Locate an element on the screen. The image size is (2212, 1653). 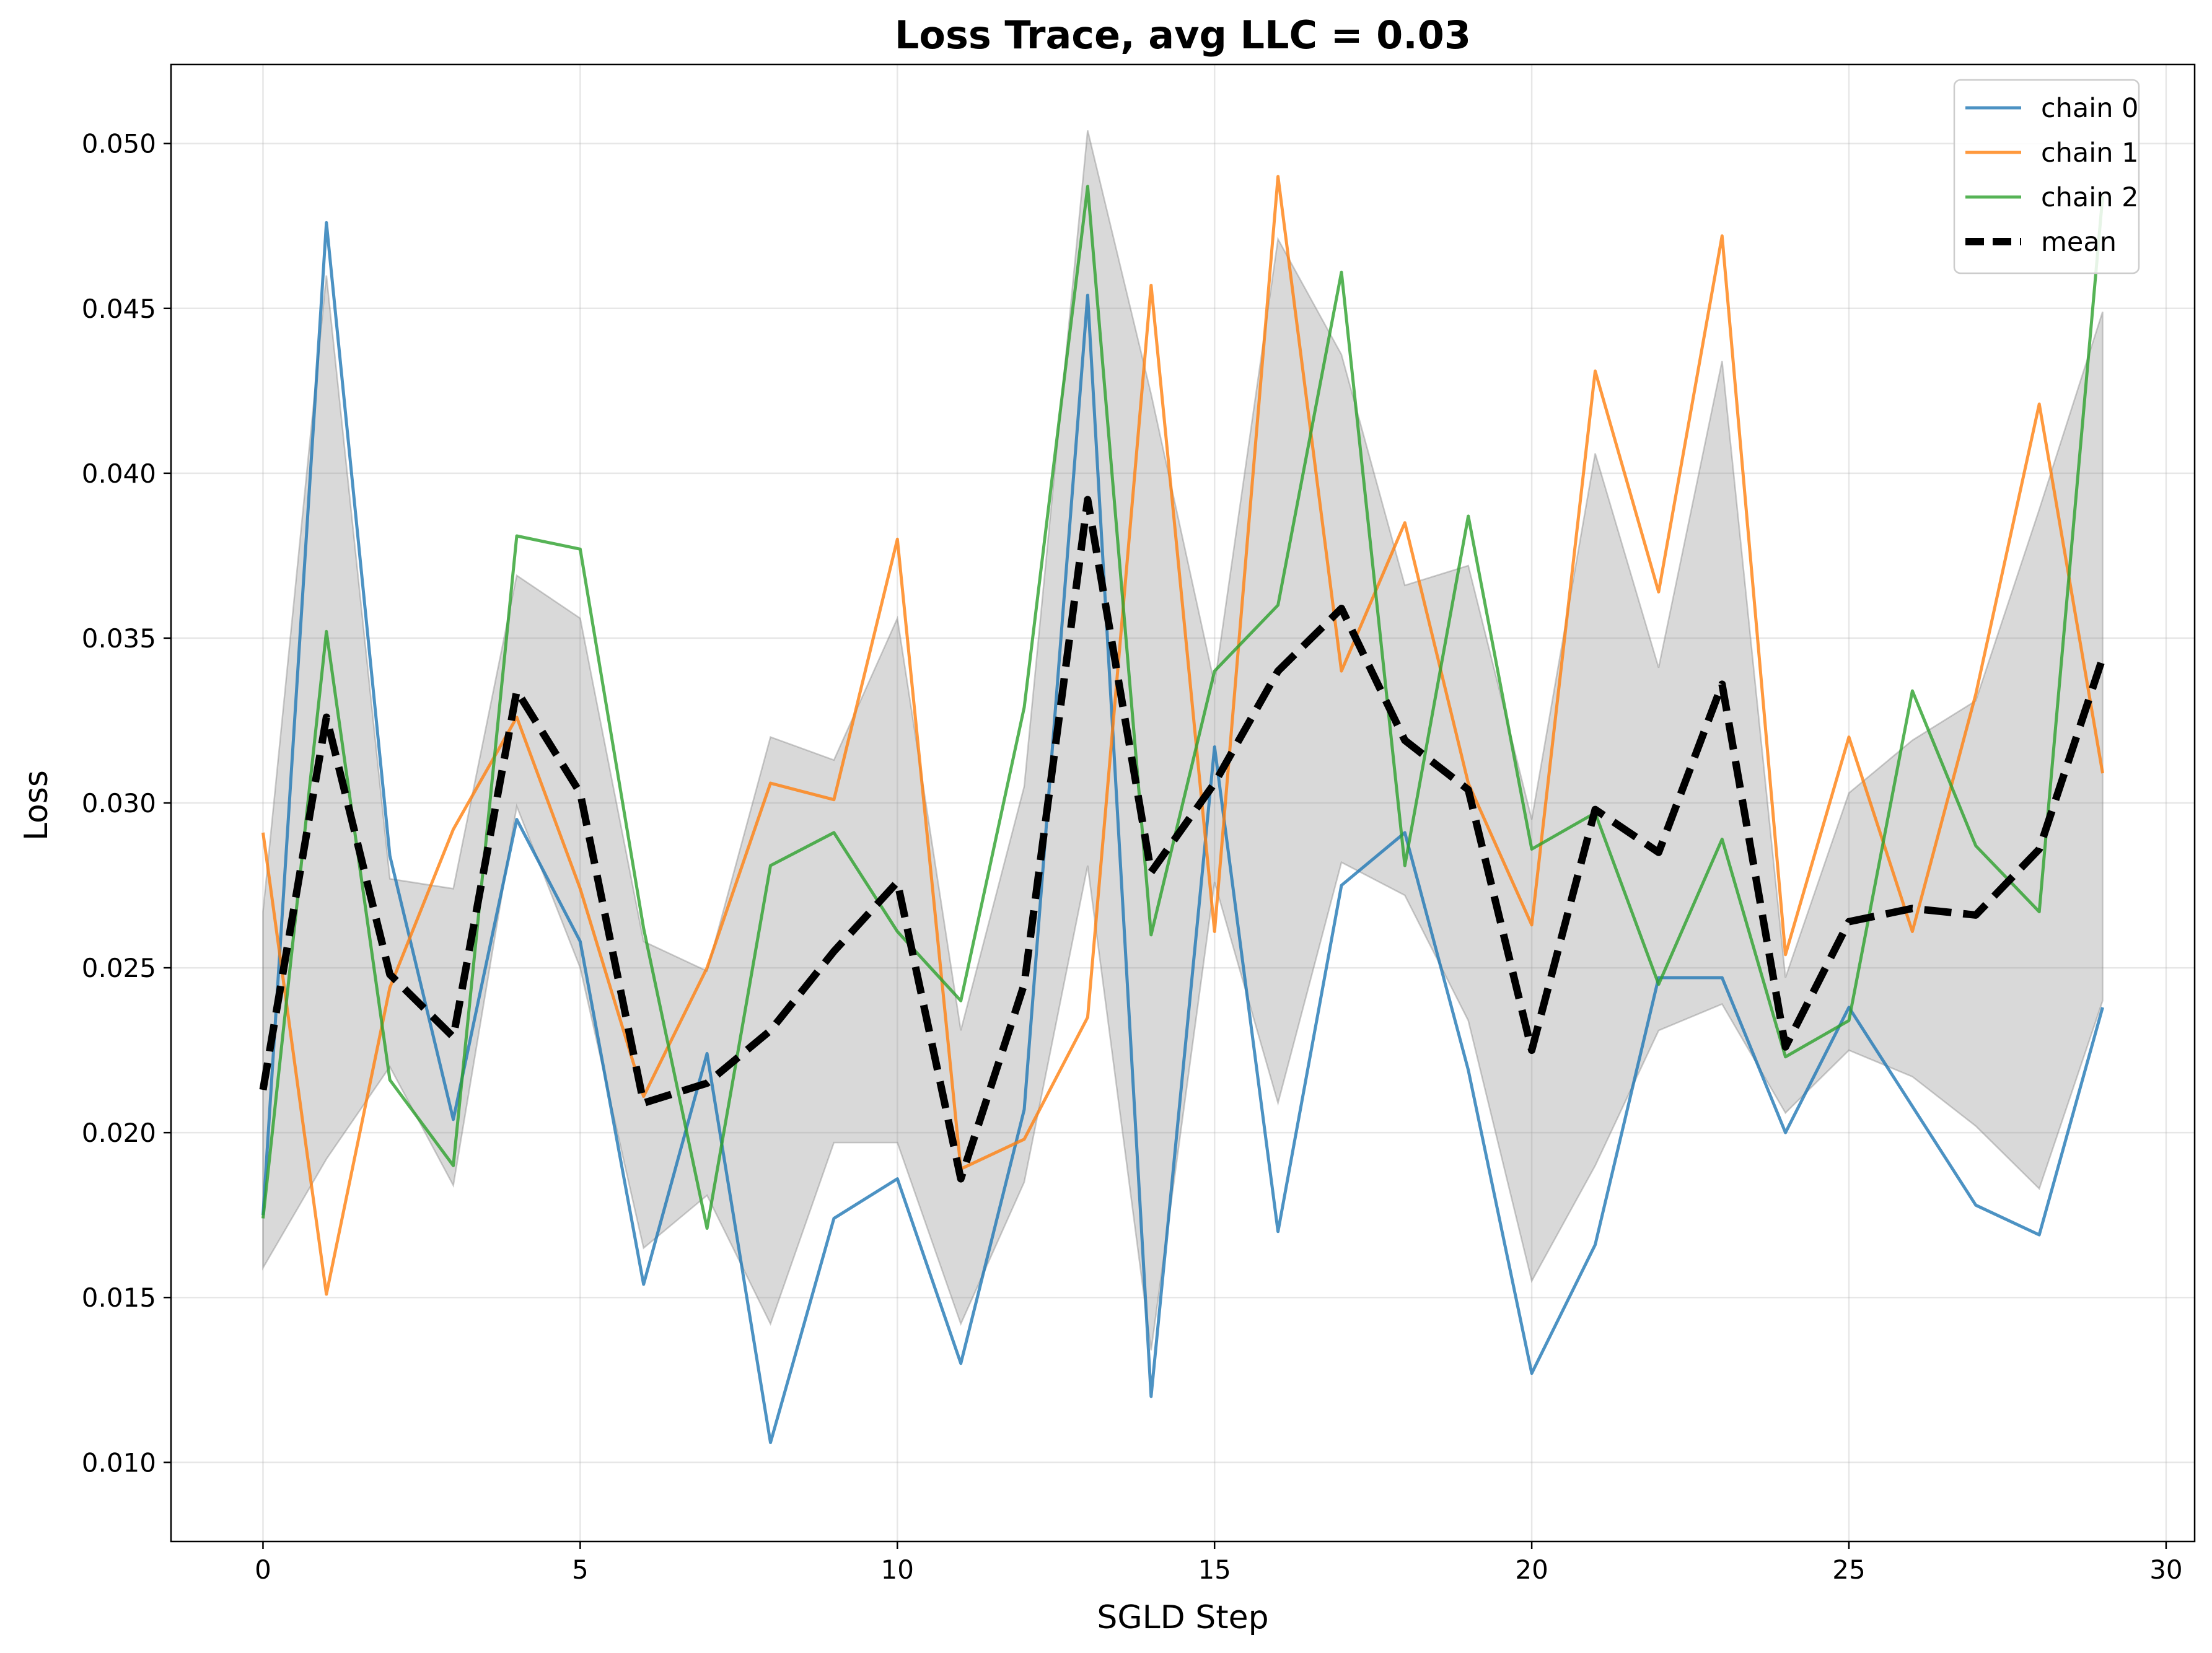
x-tick-label: 10 is located at coordinates (897, 1569).